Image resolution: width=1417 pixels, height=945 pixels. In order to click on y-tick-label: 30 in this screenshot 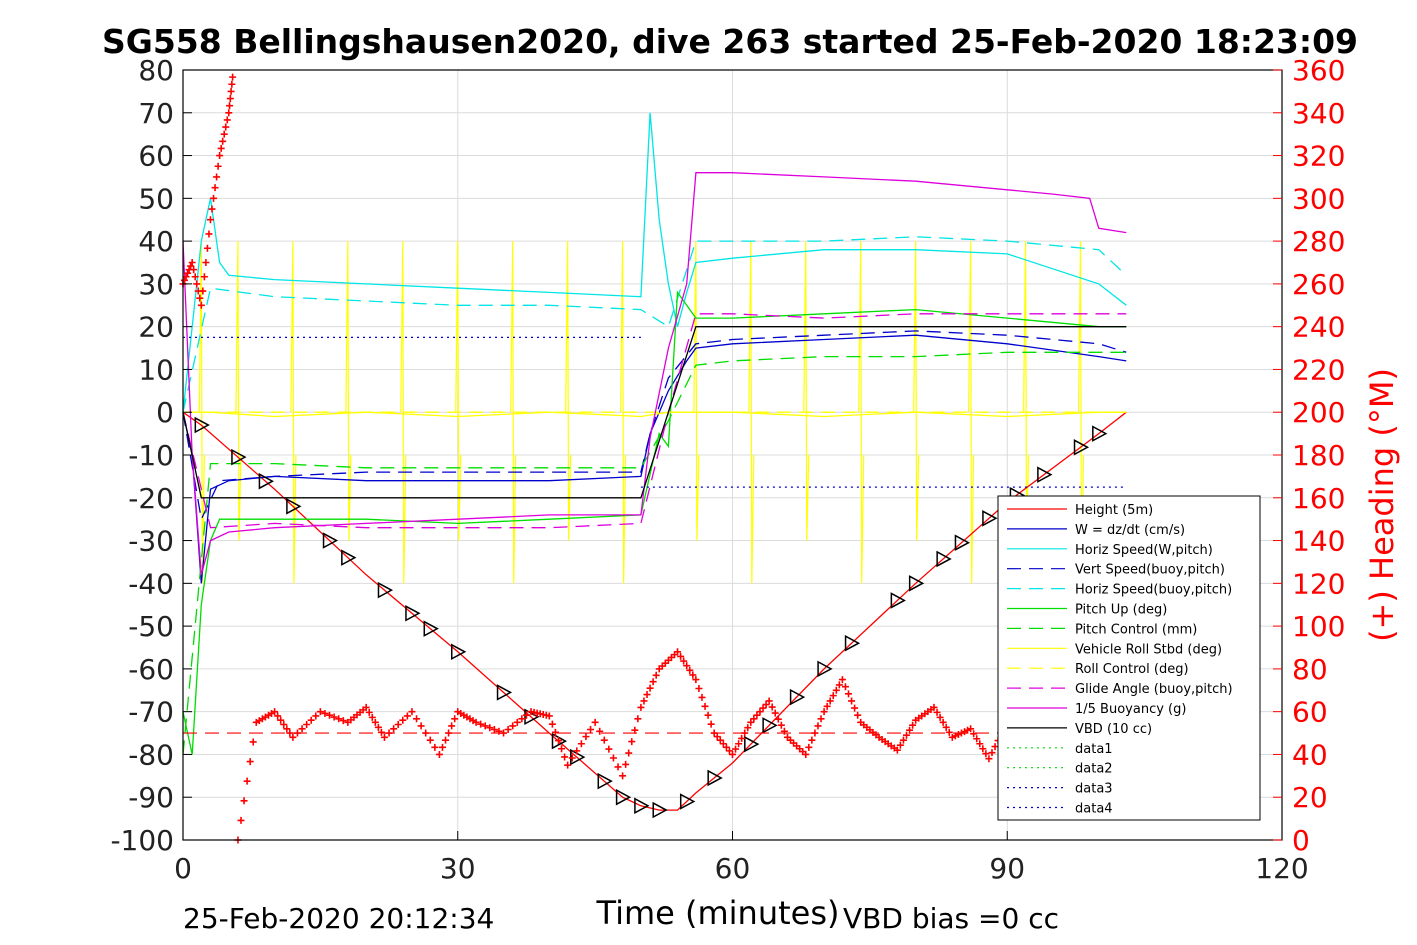, I will do `click(156, 284)`.